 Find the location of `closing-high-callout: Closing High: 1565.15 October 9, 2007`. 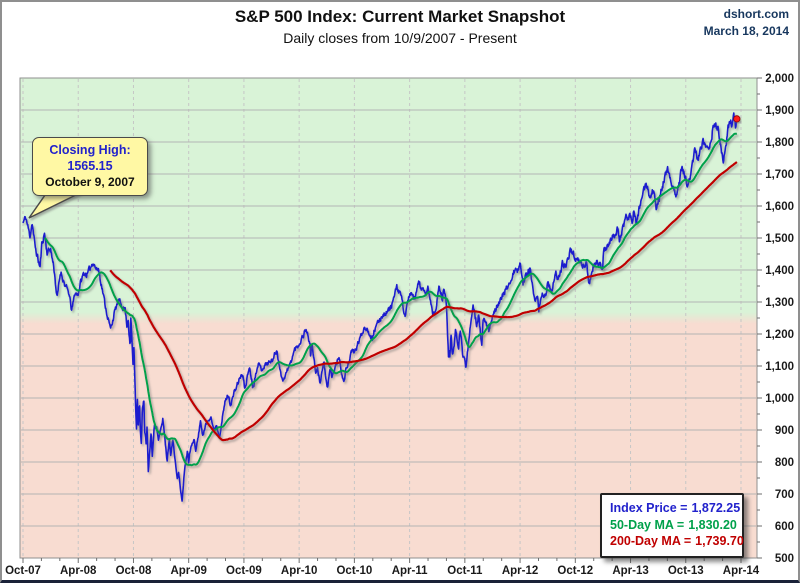

closing-high-callout: Closing High: 1565.15 October 9, 2007 is located at coordinates (90, 166).